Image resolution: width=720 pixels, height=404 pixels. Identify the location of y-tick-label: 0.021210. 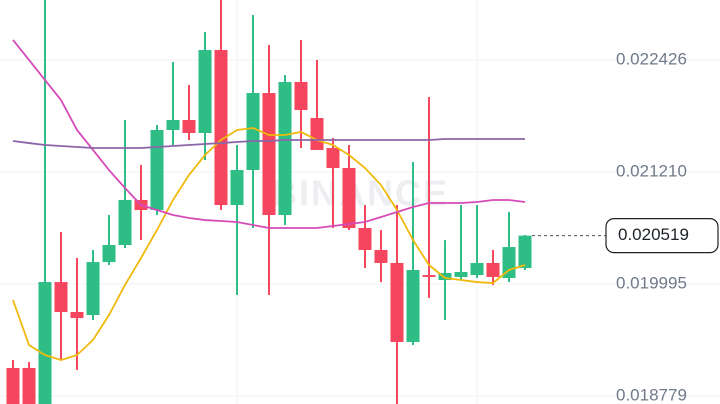
(651, 170).